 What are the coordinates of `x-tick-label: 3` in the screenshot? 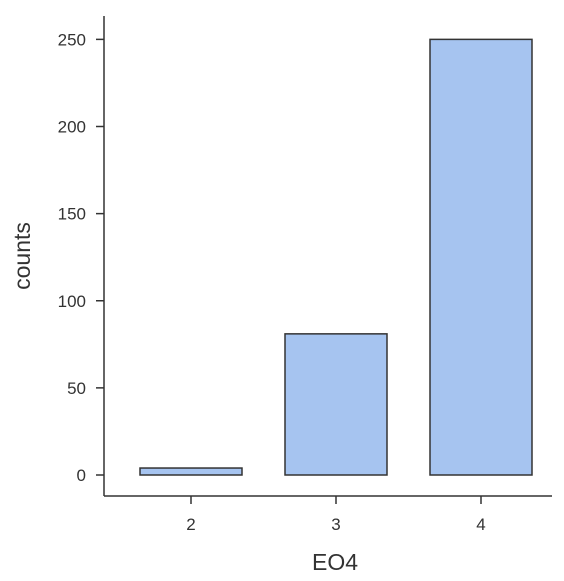 It's located at (335, 524).